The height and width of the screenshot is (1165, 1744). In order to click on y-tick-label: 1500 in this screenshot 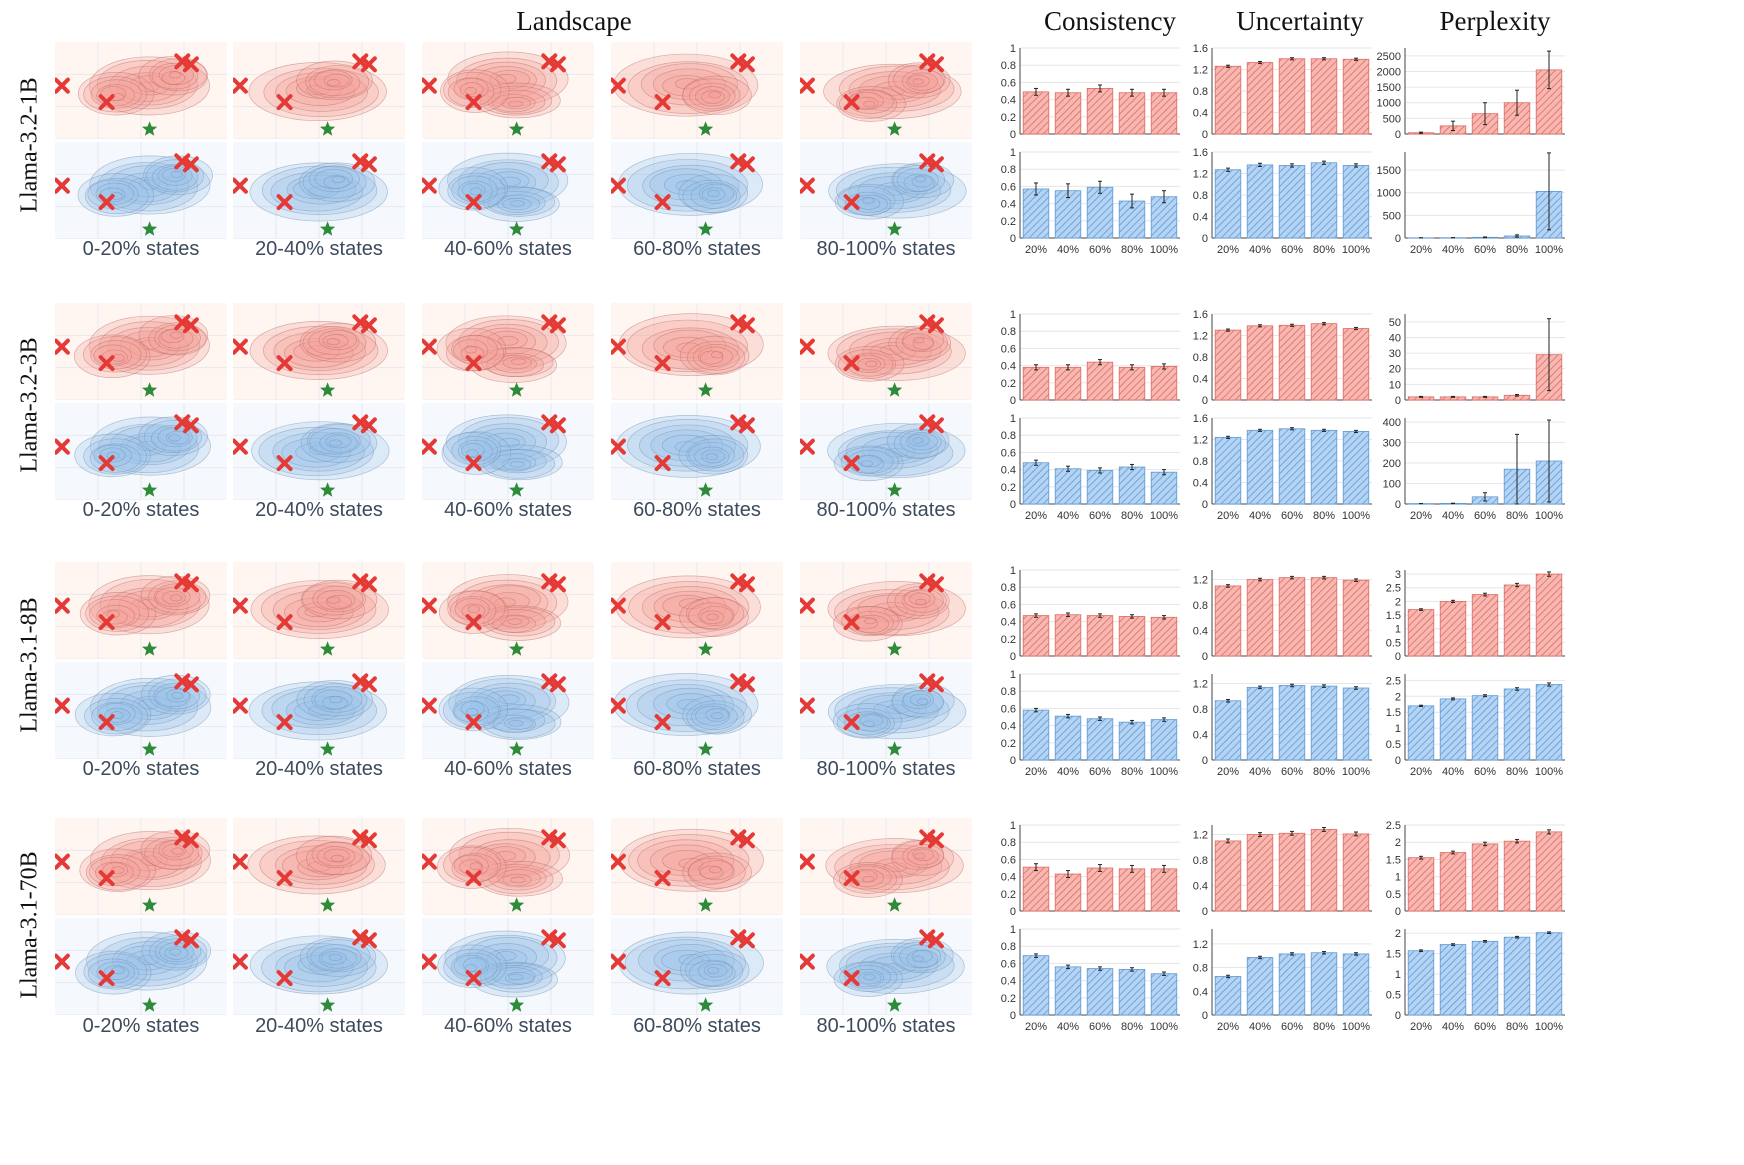, I will do `click(1389, 88)`.